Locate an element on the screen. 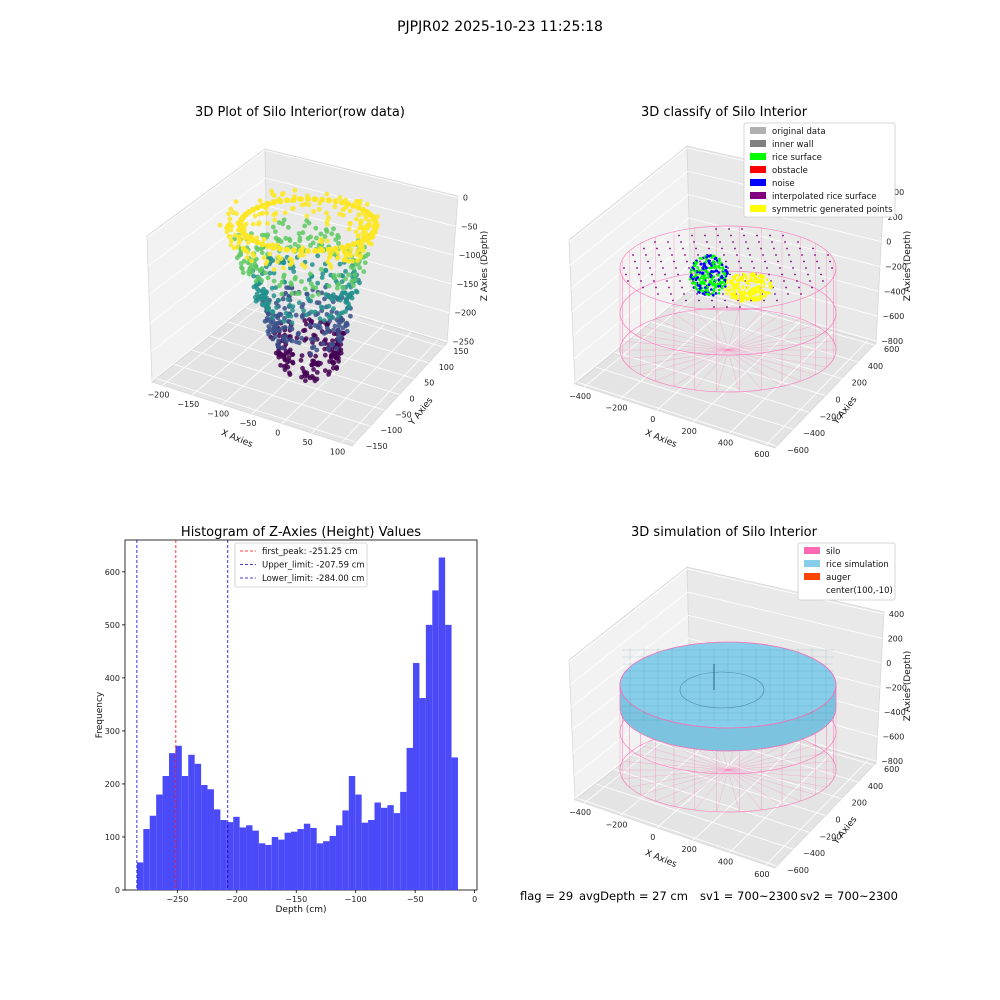  z-tick-label: −400 is located at coordinates (895, 712).